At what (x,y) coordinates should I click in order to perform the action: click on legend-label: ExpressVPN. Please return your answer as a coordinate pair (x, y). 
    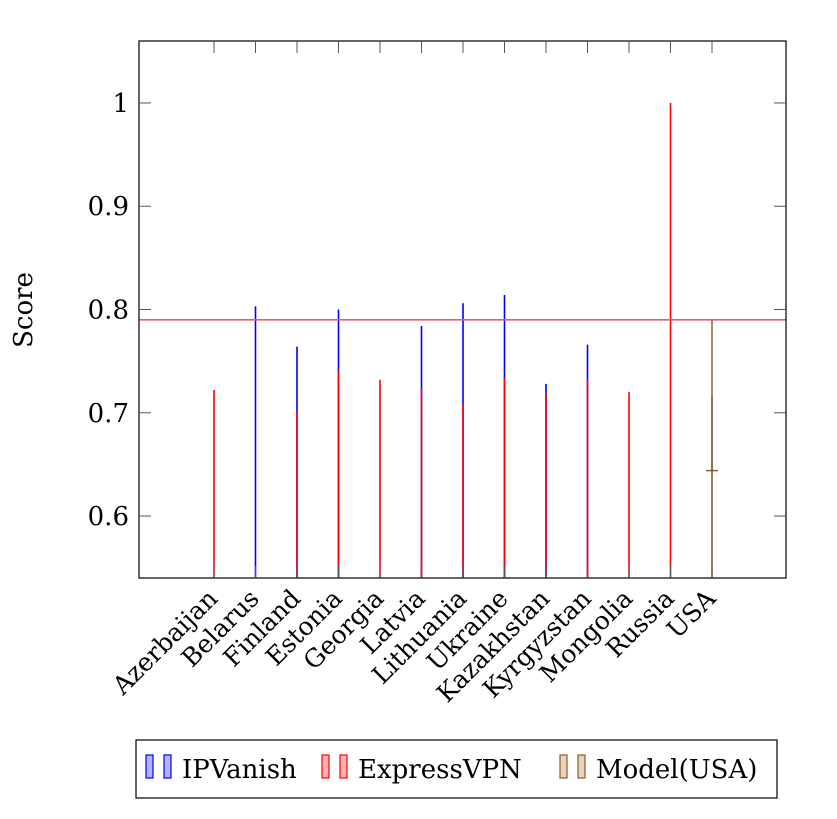
    Looking at the image, I should click on (440, 770).